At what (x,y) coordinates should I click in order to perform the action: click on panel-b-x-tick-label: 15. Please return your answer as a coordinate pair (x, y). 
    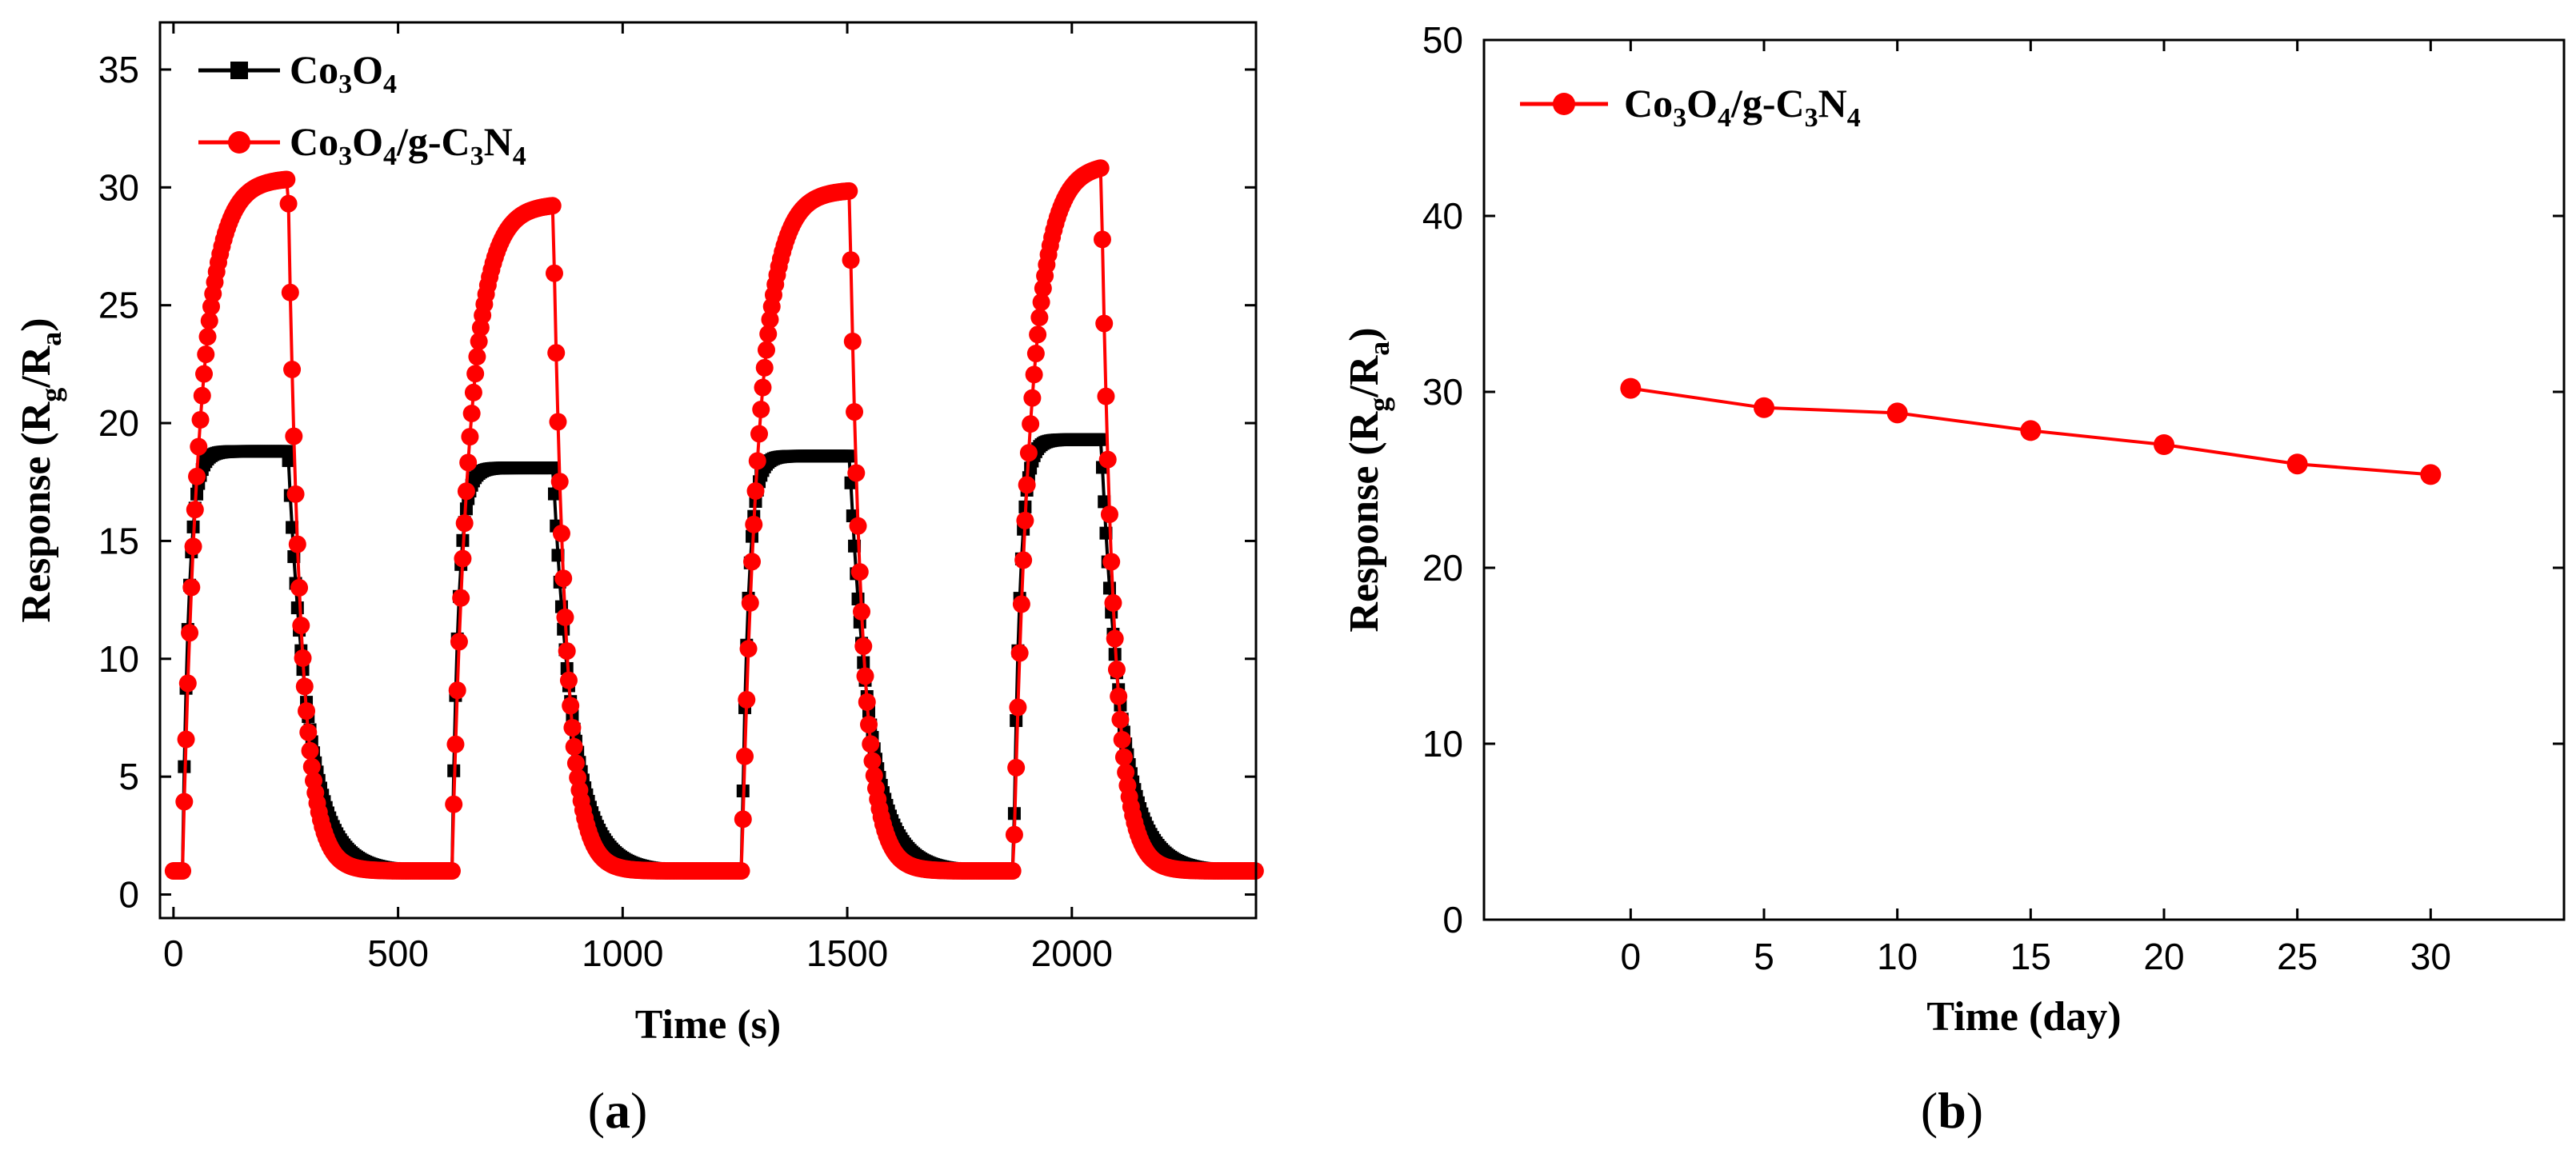
    Looking at the image, I should click on (2030, 956).